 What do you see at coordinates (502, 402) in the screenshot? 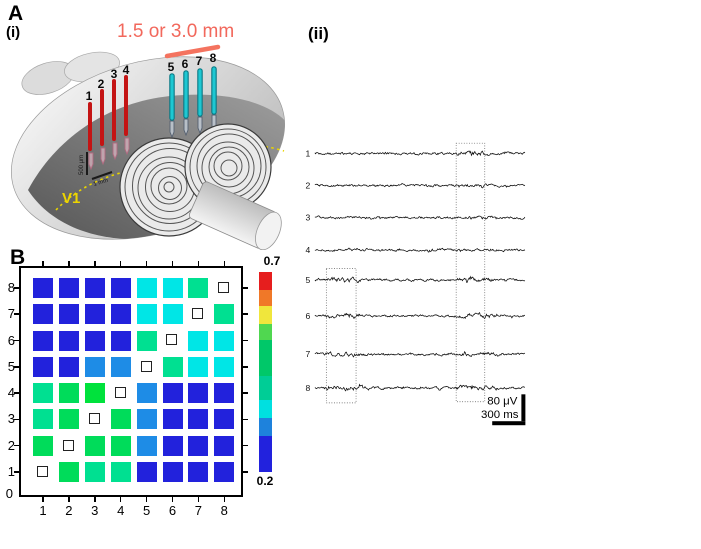
I see `voltage-scale-label: 80 μV` at bounding box center [502, 402].